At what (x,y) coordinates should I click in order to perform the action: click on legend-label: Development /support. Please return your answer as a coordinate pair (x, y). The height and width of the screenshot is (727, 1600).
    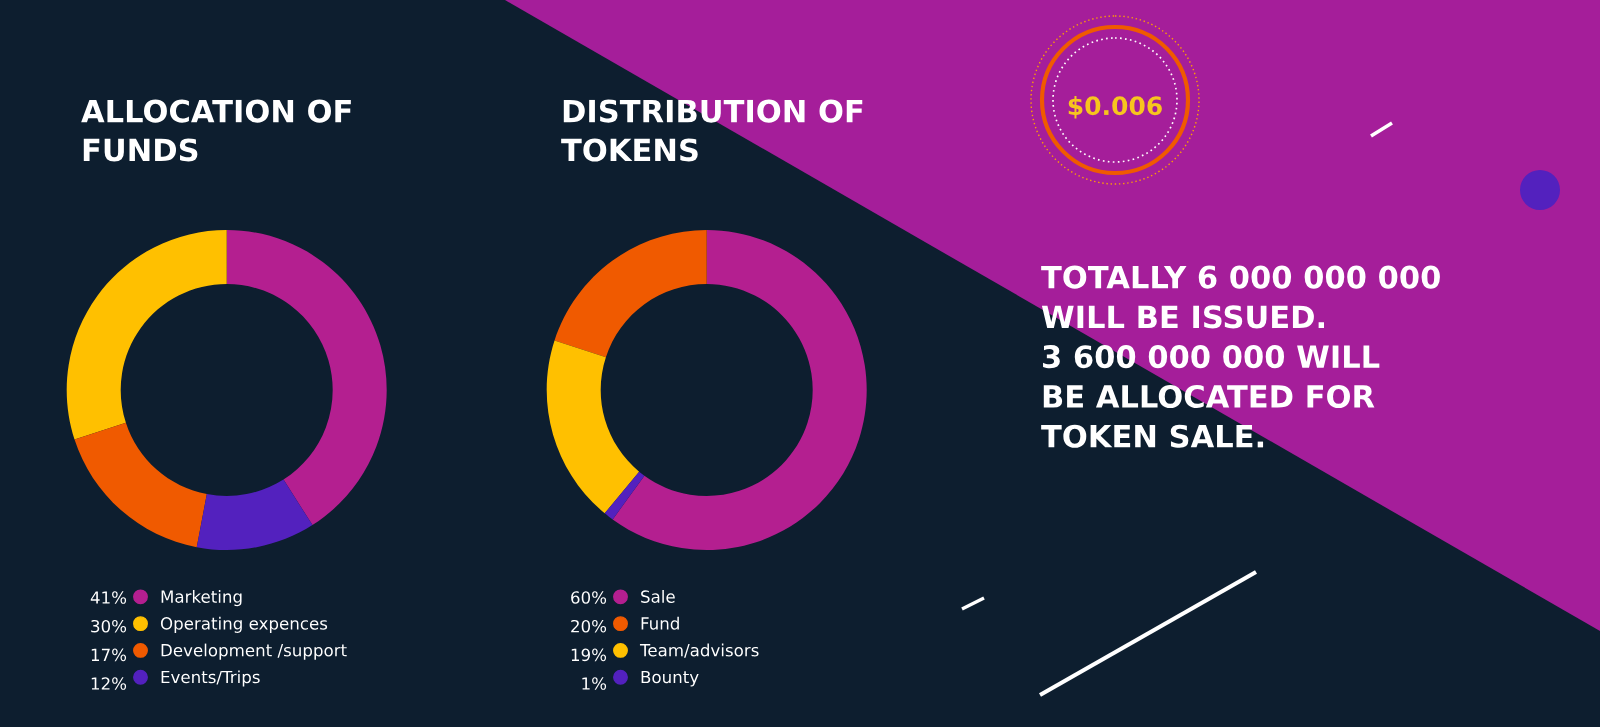
    Looking at the image, I should click on (254, 651).